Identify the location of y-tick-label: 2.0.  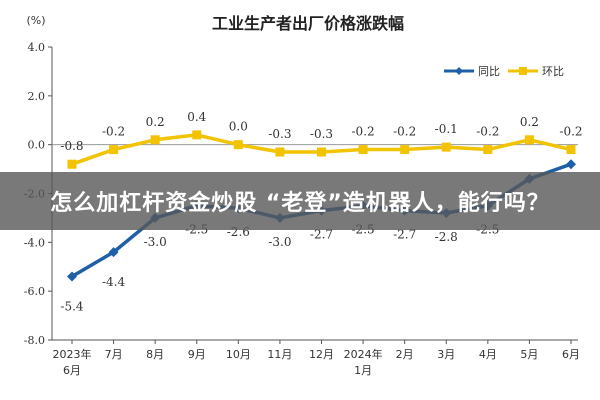
(37, 96).